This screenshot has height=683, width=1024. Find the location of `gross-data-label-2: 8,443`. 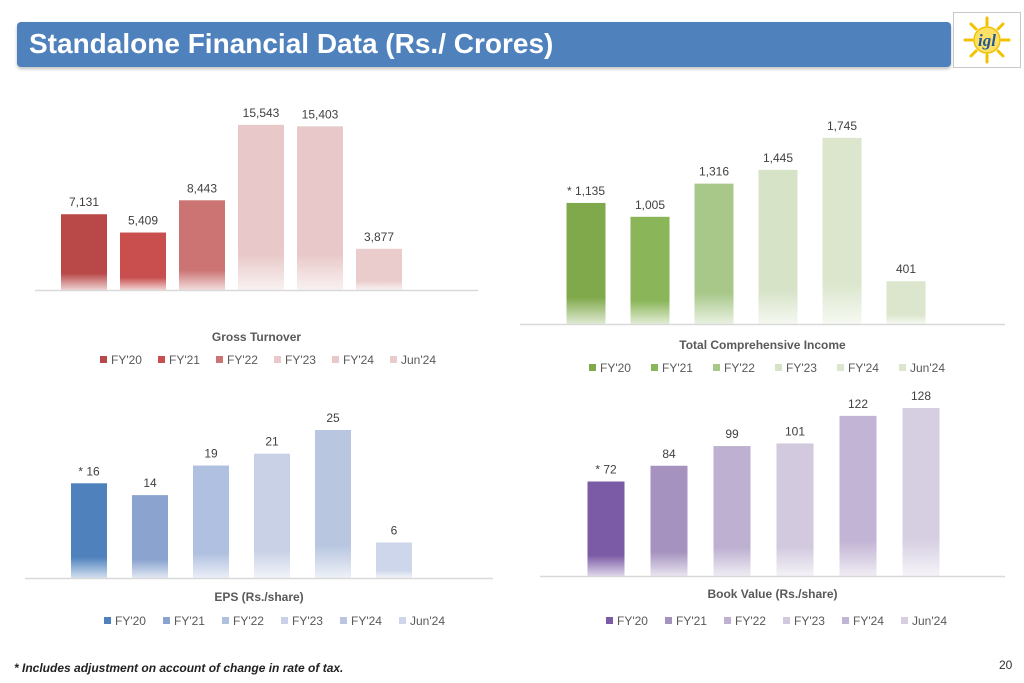

gross-data-label-2: 8,443 is located at coordinates (202, 188).